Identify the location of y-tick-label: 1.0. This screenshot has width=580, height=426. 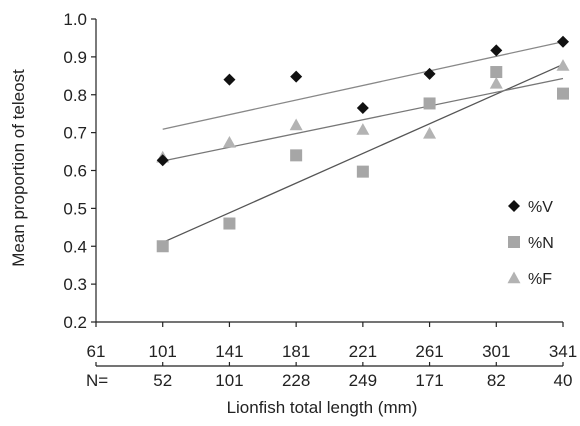
(75, 19).